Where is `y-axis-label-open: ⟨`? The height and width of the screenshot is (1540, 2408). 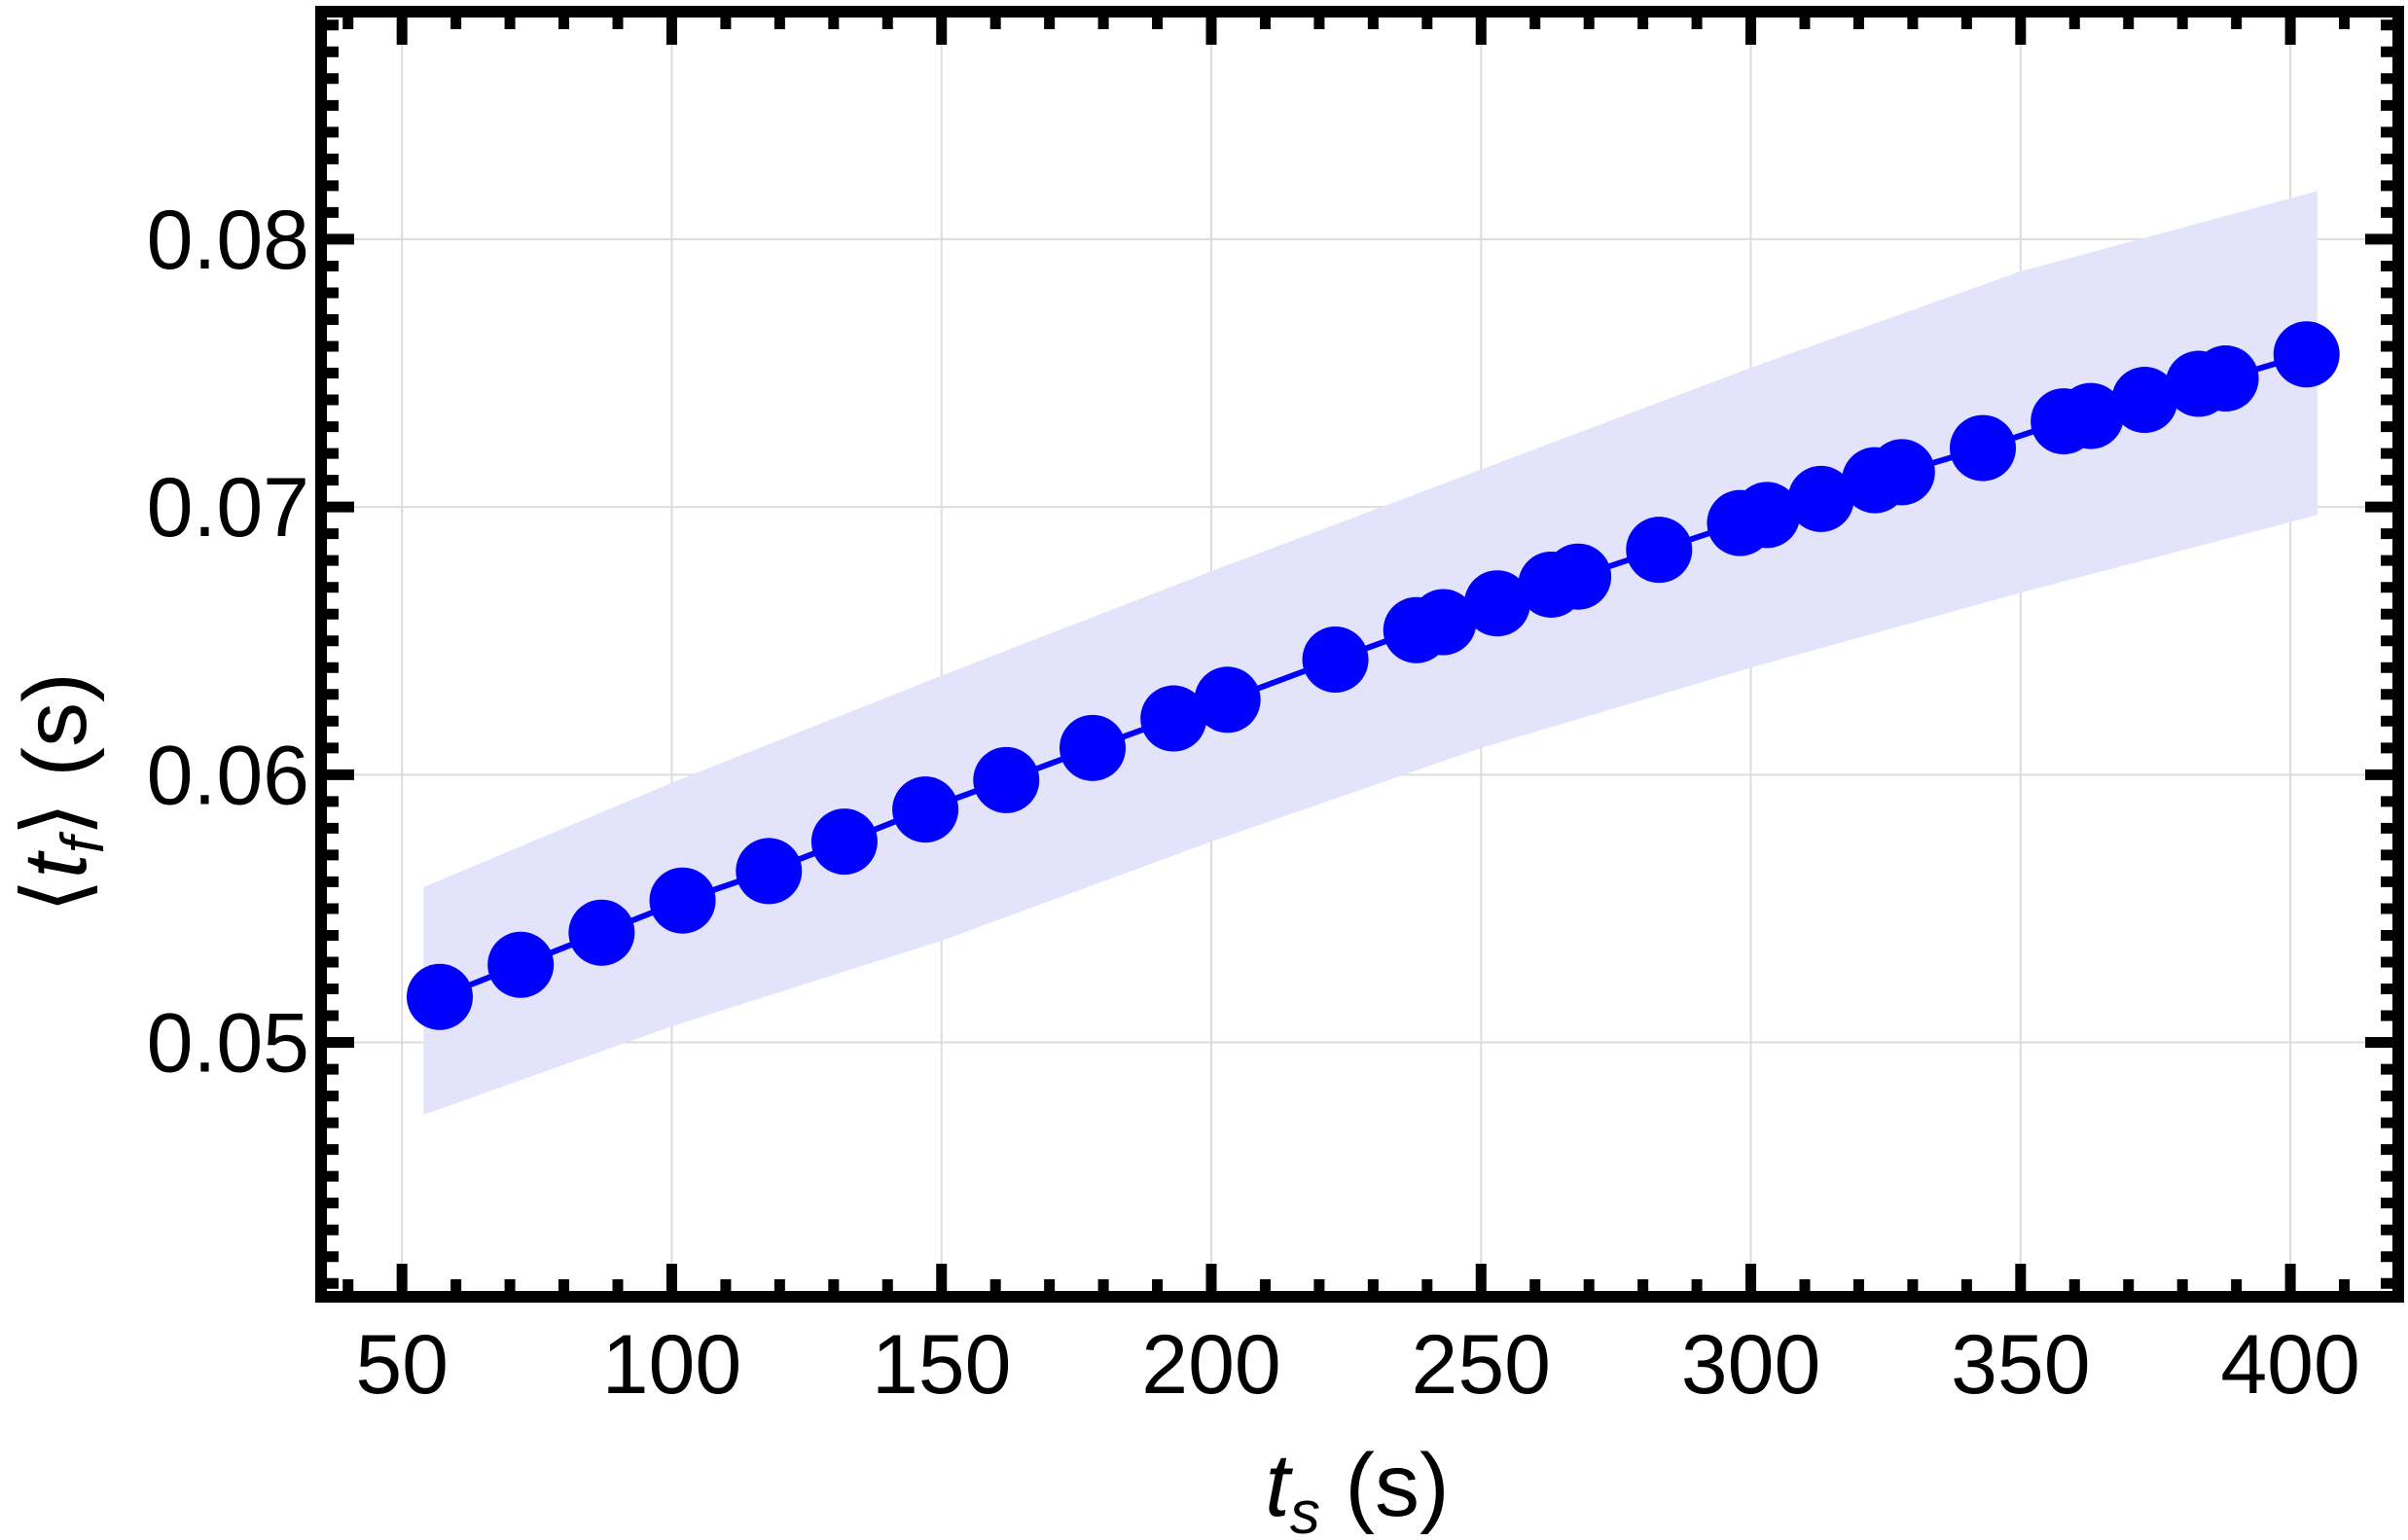 y-axis-label-open: ⟨ is located at coordinates (55, 895).